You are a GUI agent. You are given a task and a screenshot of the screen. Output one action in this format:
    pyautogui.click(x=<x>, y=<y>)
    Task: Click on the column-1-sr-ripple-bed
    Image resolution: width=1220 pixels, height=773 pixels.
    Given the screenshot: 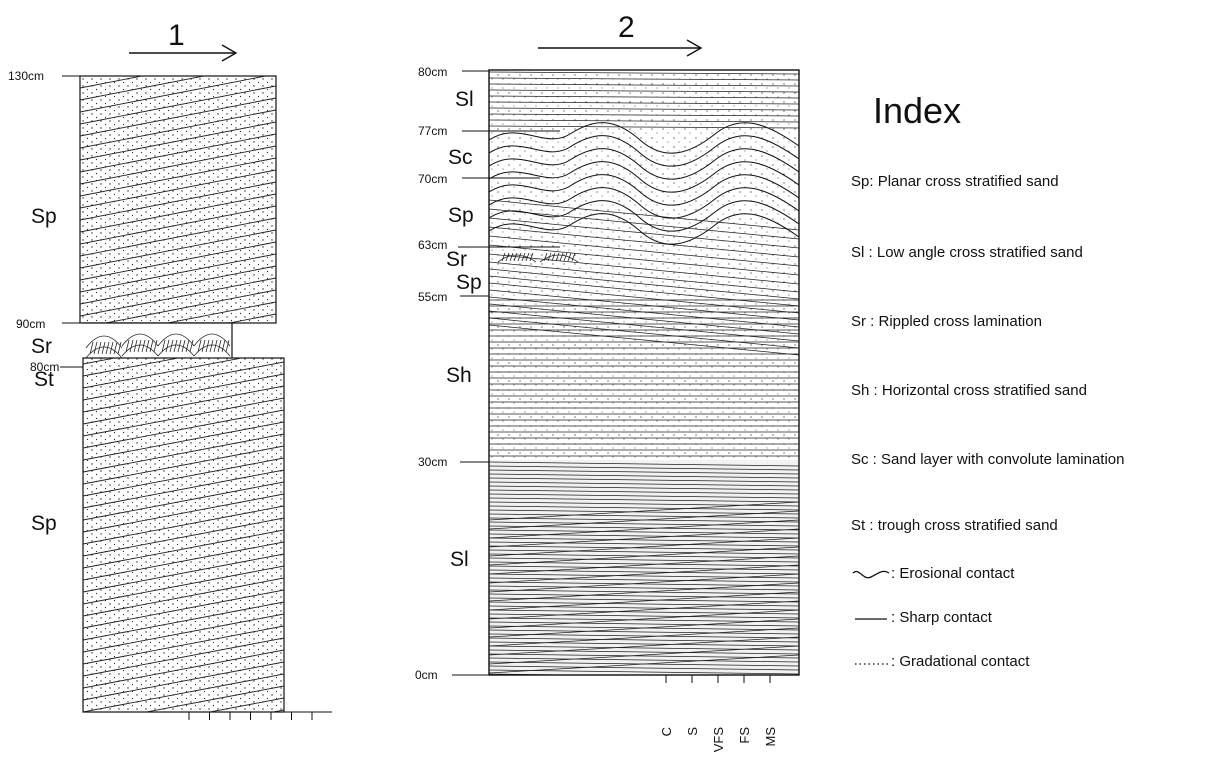 What is the action you would take?
    pyautogui.click(x=157, y=340)
    